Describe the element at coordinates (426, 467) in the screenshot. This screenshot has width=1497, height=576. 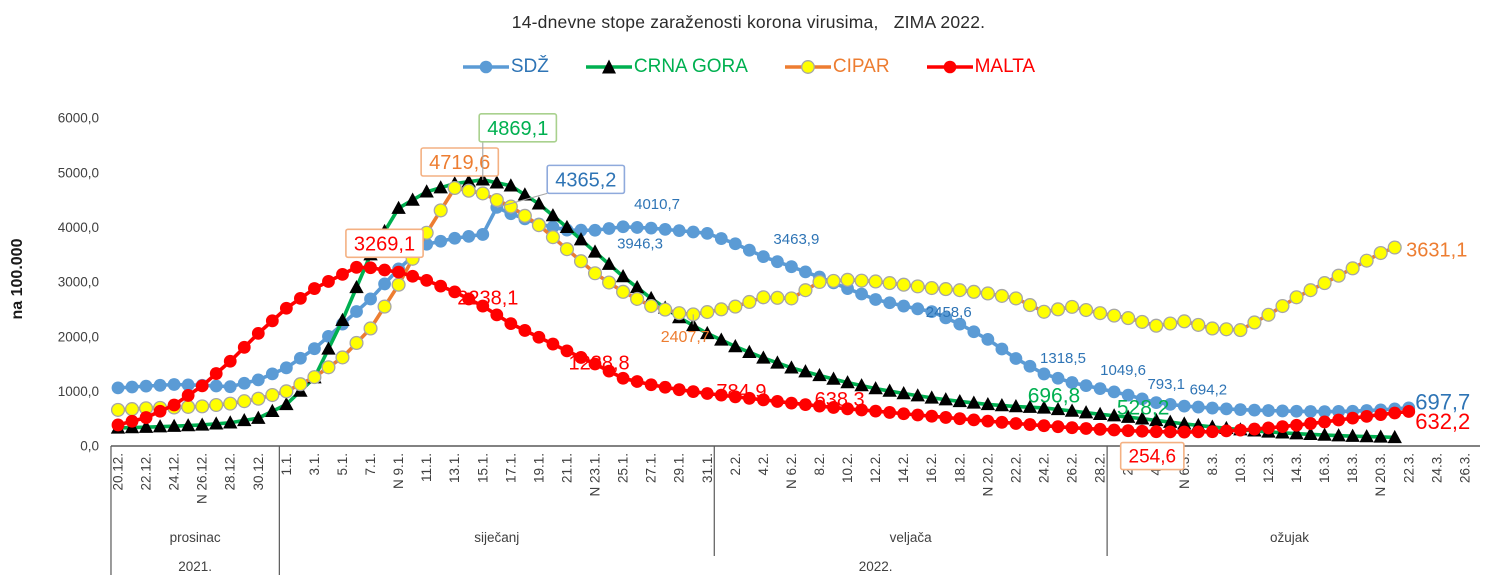
I see `x-tick-label: 11.1.` at that location.